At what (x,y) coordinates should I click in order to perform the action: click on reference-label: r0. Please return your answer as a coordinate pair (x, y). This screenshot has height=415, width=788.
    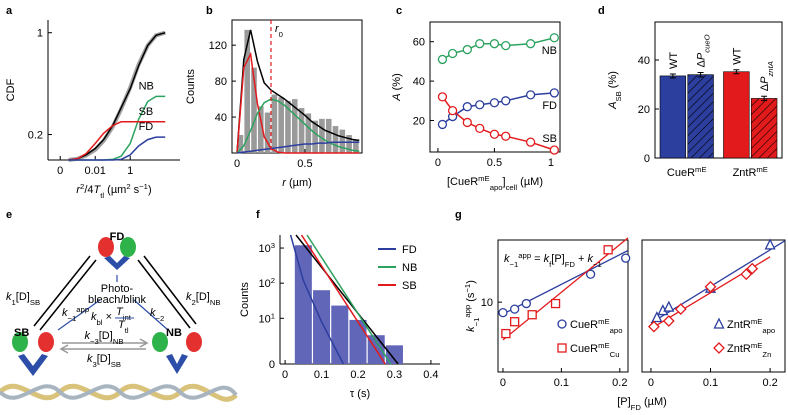
    Looking at the image, I should click on (279, 31).